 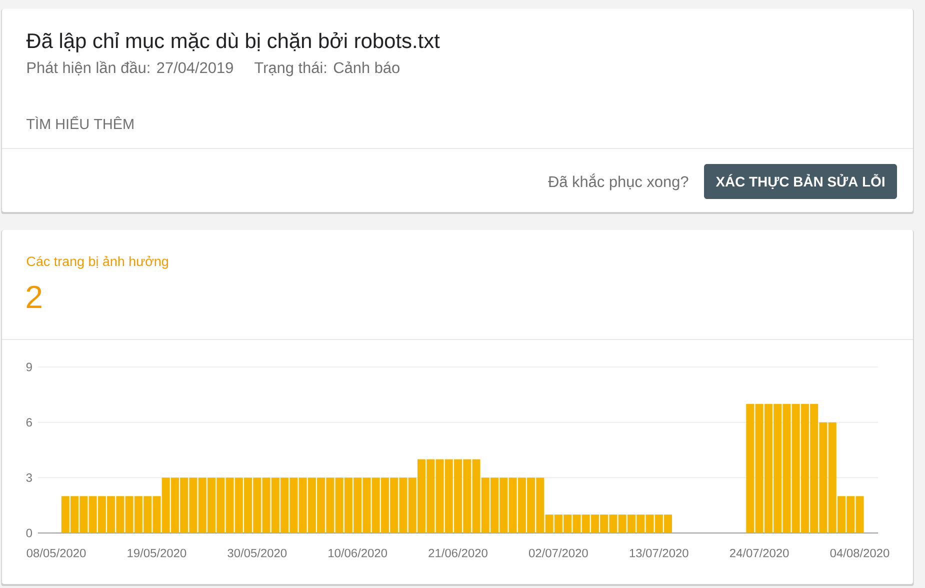 What do you see at coordinates (558, 553) in the screenshot?
I see `x-tick-label: 02/07/2020` at bounding box center [558, 553].